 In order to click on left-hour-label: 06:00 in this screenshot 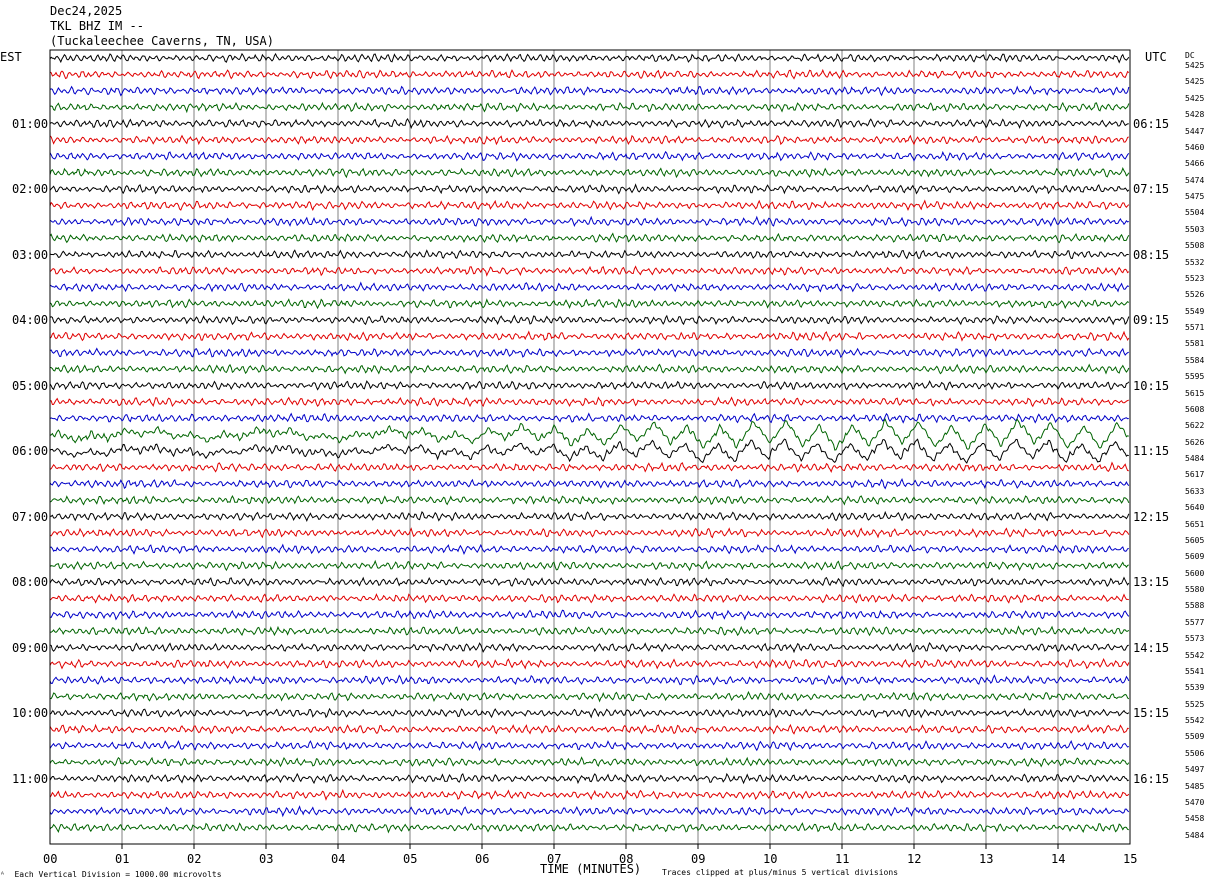, I will do `click(30, 451)`.